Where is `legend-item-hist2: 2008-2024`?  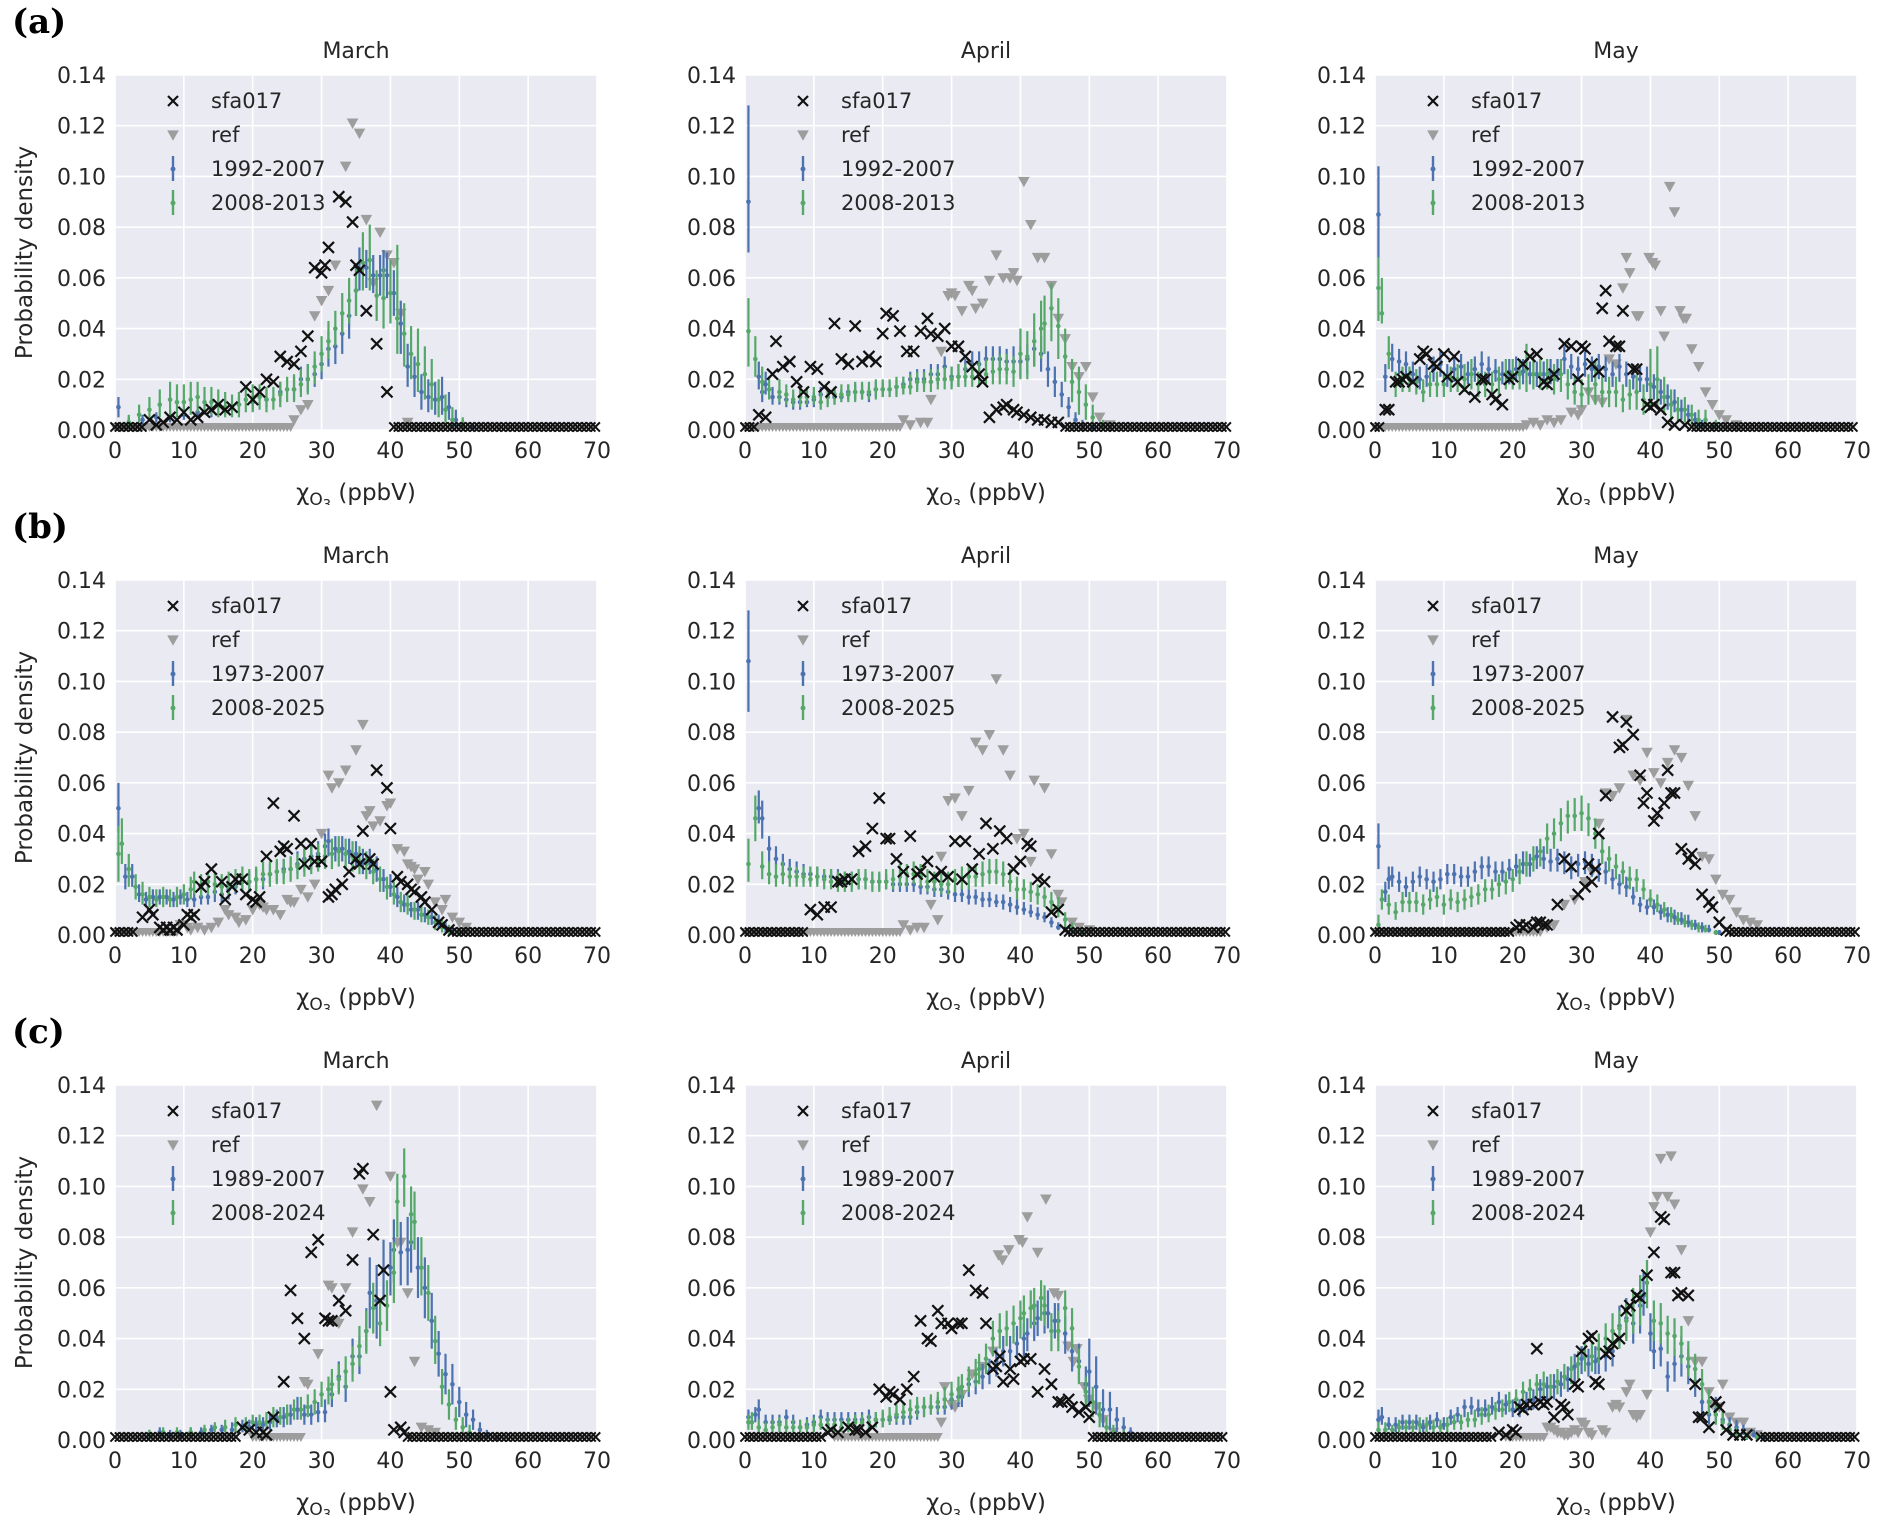 legend-item-hist2: 2008-2024 is located at coordinates (247, 1212).